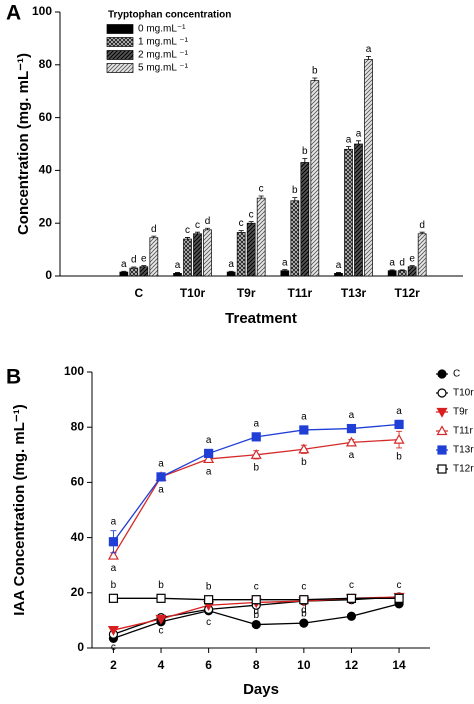 The width and height of the screenshot is (474, 704). I want to click on y-axis-title: Concentration (mg. mL⁻¹), so click(23, 144).